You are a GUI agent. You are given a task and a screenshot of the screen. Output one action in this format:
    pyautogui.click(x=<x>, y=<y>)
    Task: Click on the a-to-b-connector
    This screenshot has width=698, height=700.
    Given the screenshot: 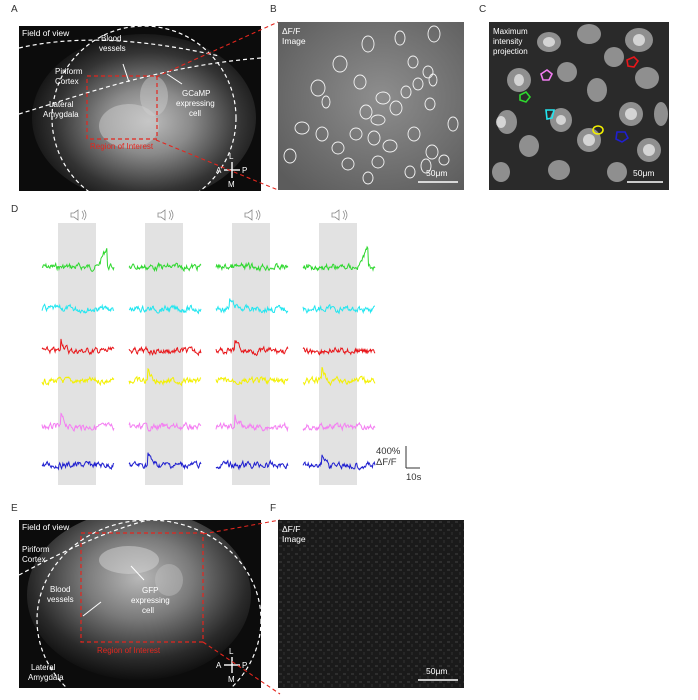 What is the action you would take?
    pyautogui.click(x=217, y=106)
    